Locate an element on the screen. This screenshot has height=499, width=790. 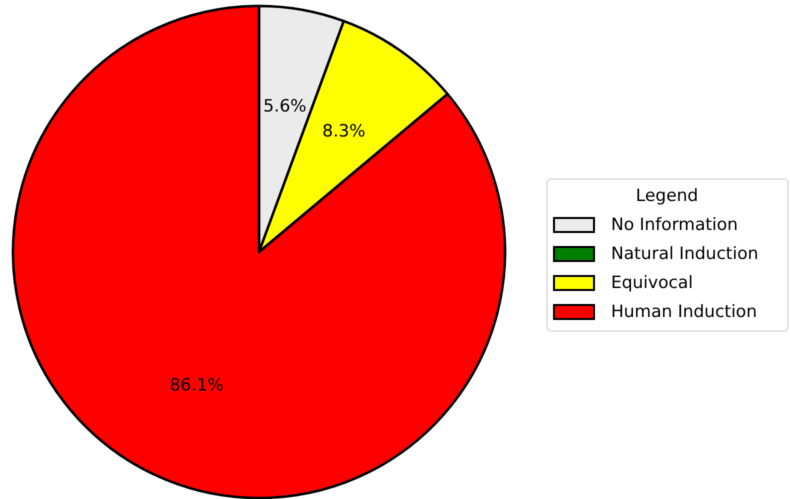
legend-title: Legend is located at coordinates (667, 196).